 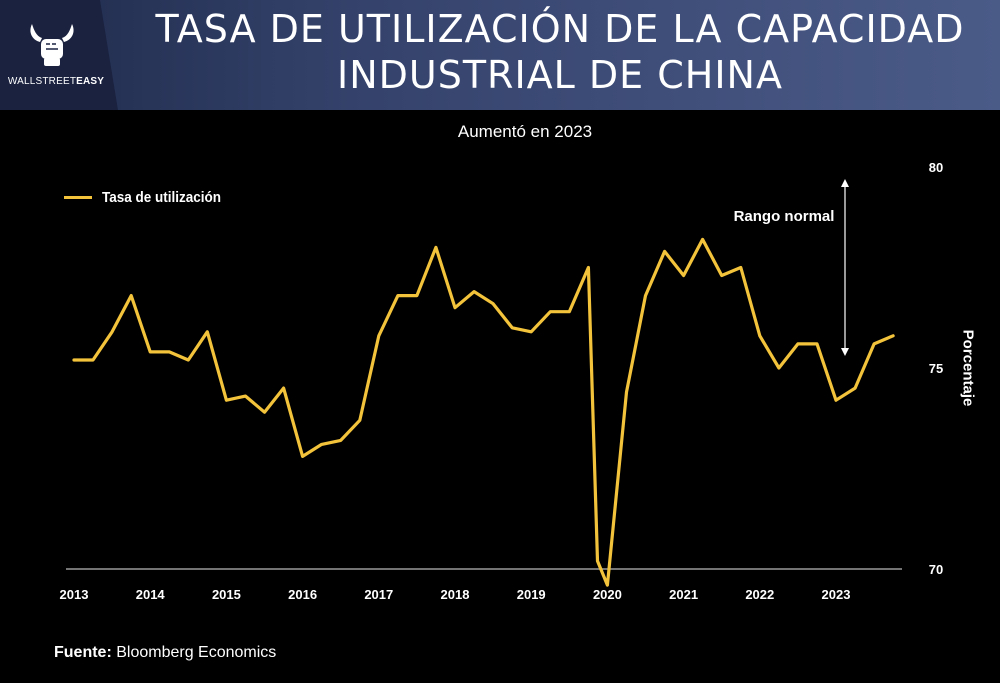 I want to click on title-line-1: TASA DE UTILIZACIÓN DE LA CAPACIDAD, so click(x=560, y=29).